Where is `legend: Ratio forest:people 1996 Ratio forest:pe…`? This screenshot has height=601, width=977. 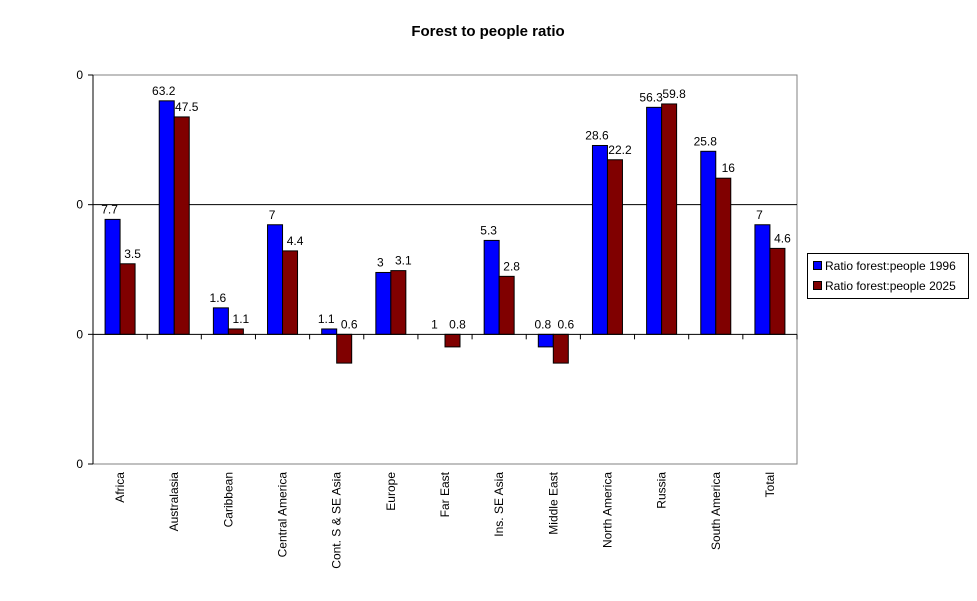
legend: Ratio forest:people 1996 Ratio forest:pe… is located at coordinates (888, 276).